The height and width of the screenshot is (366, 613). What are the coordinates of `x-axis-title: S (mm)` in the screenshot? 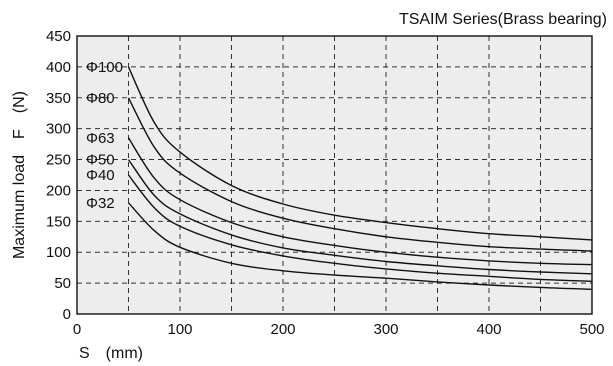 It's located at (111, 353).